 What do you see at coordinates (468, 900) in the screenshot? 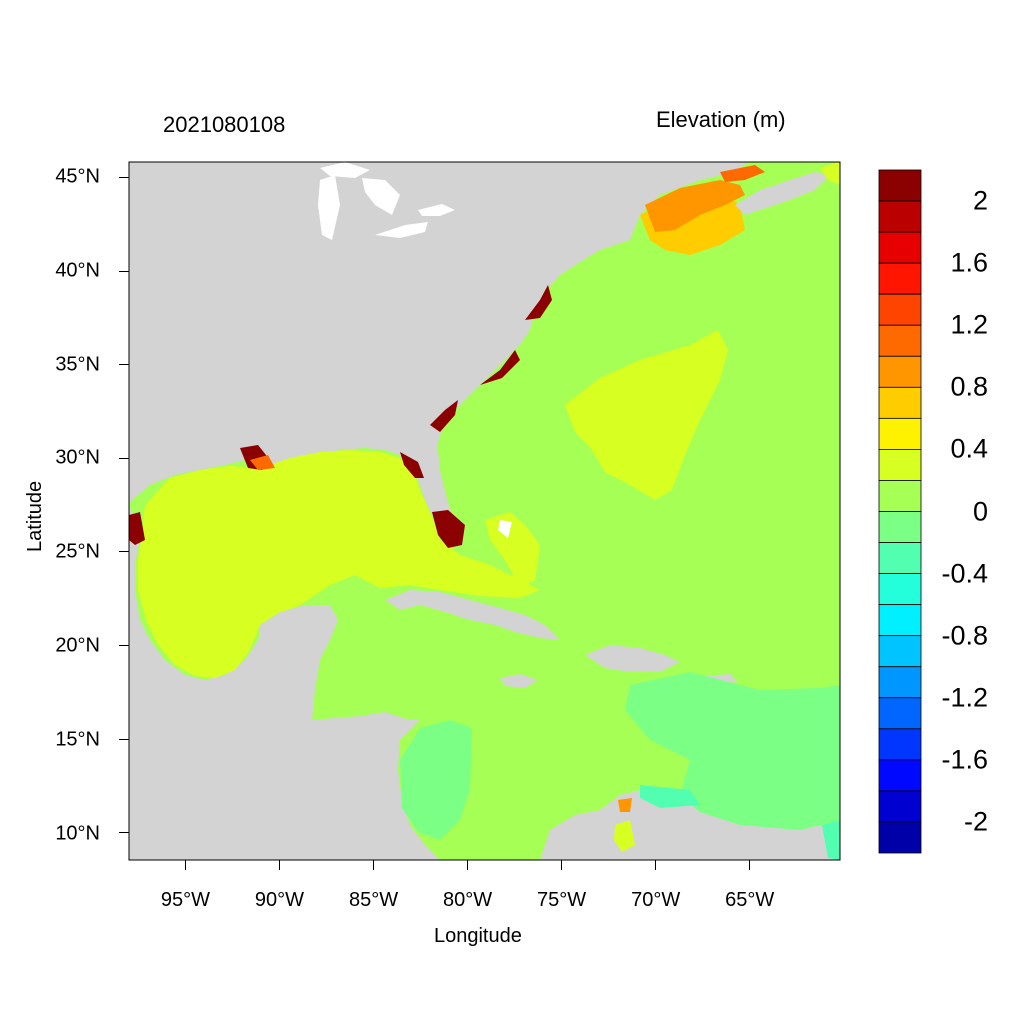
I see `x-tick-label: 80°W` at bounding box center [468, 900].